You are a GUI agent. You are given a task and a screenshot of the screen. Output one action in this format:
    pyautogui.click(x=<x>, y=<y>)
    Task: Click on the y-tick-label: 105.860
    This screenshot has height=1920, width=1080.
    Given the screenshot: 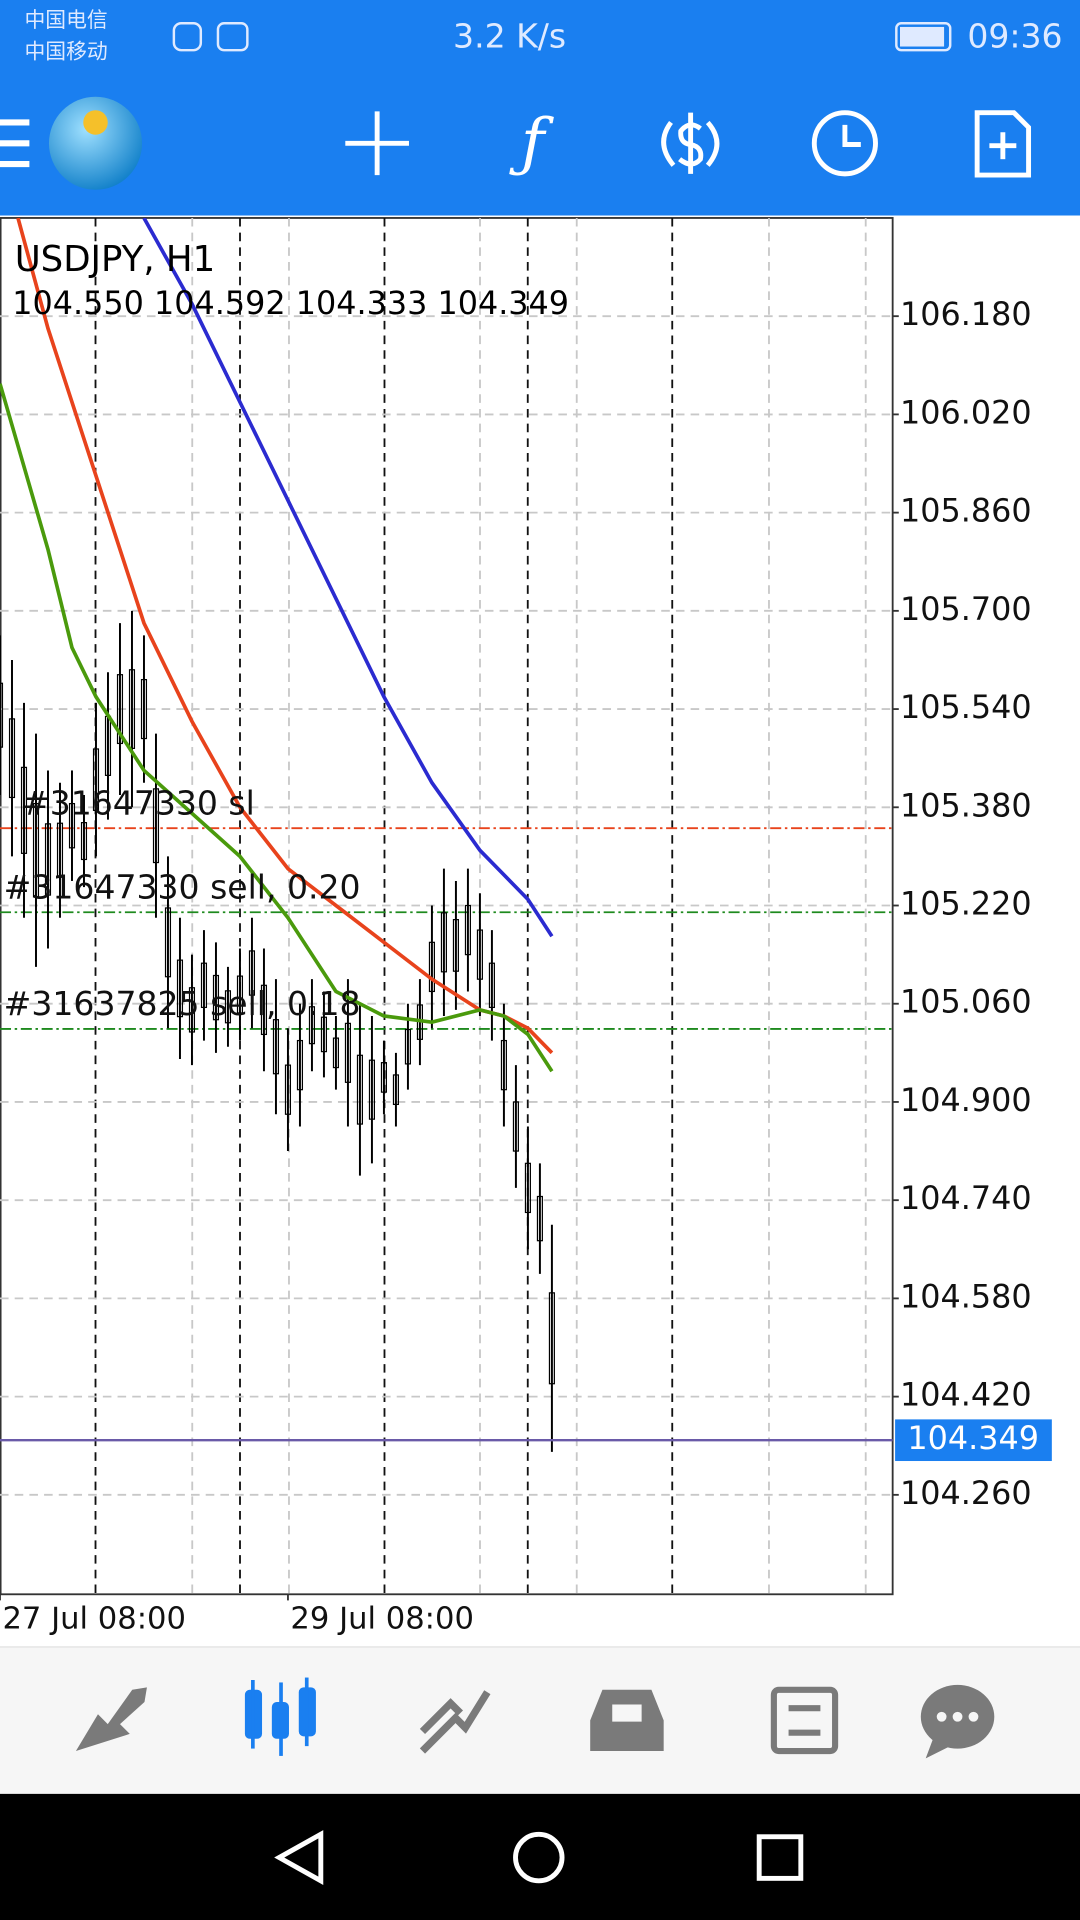 What is the action you would take?
    pyautogui.click(x=966, y=511)
    